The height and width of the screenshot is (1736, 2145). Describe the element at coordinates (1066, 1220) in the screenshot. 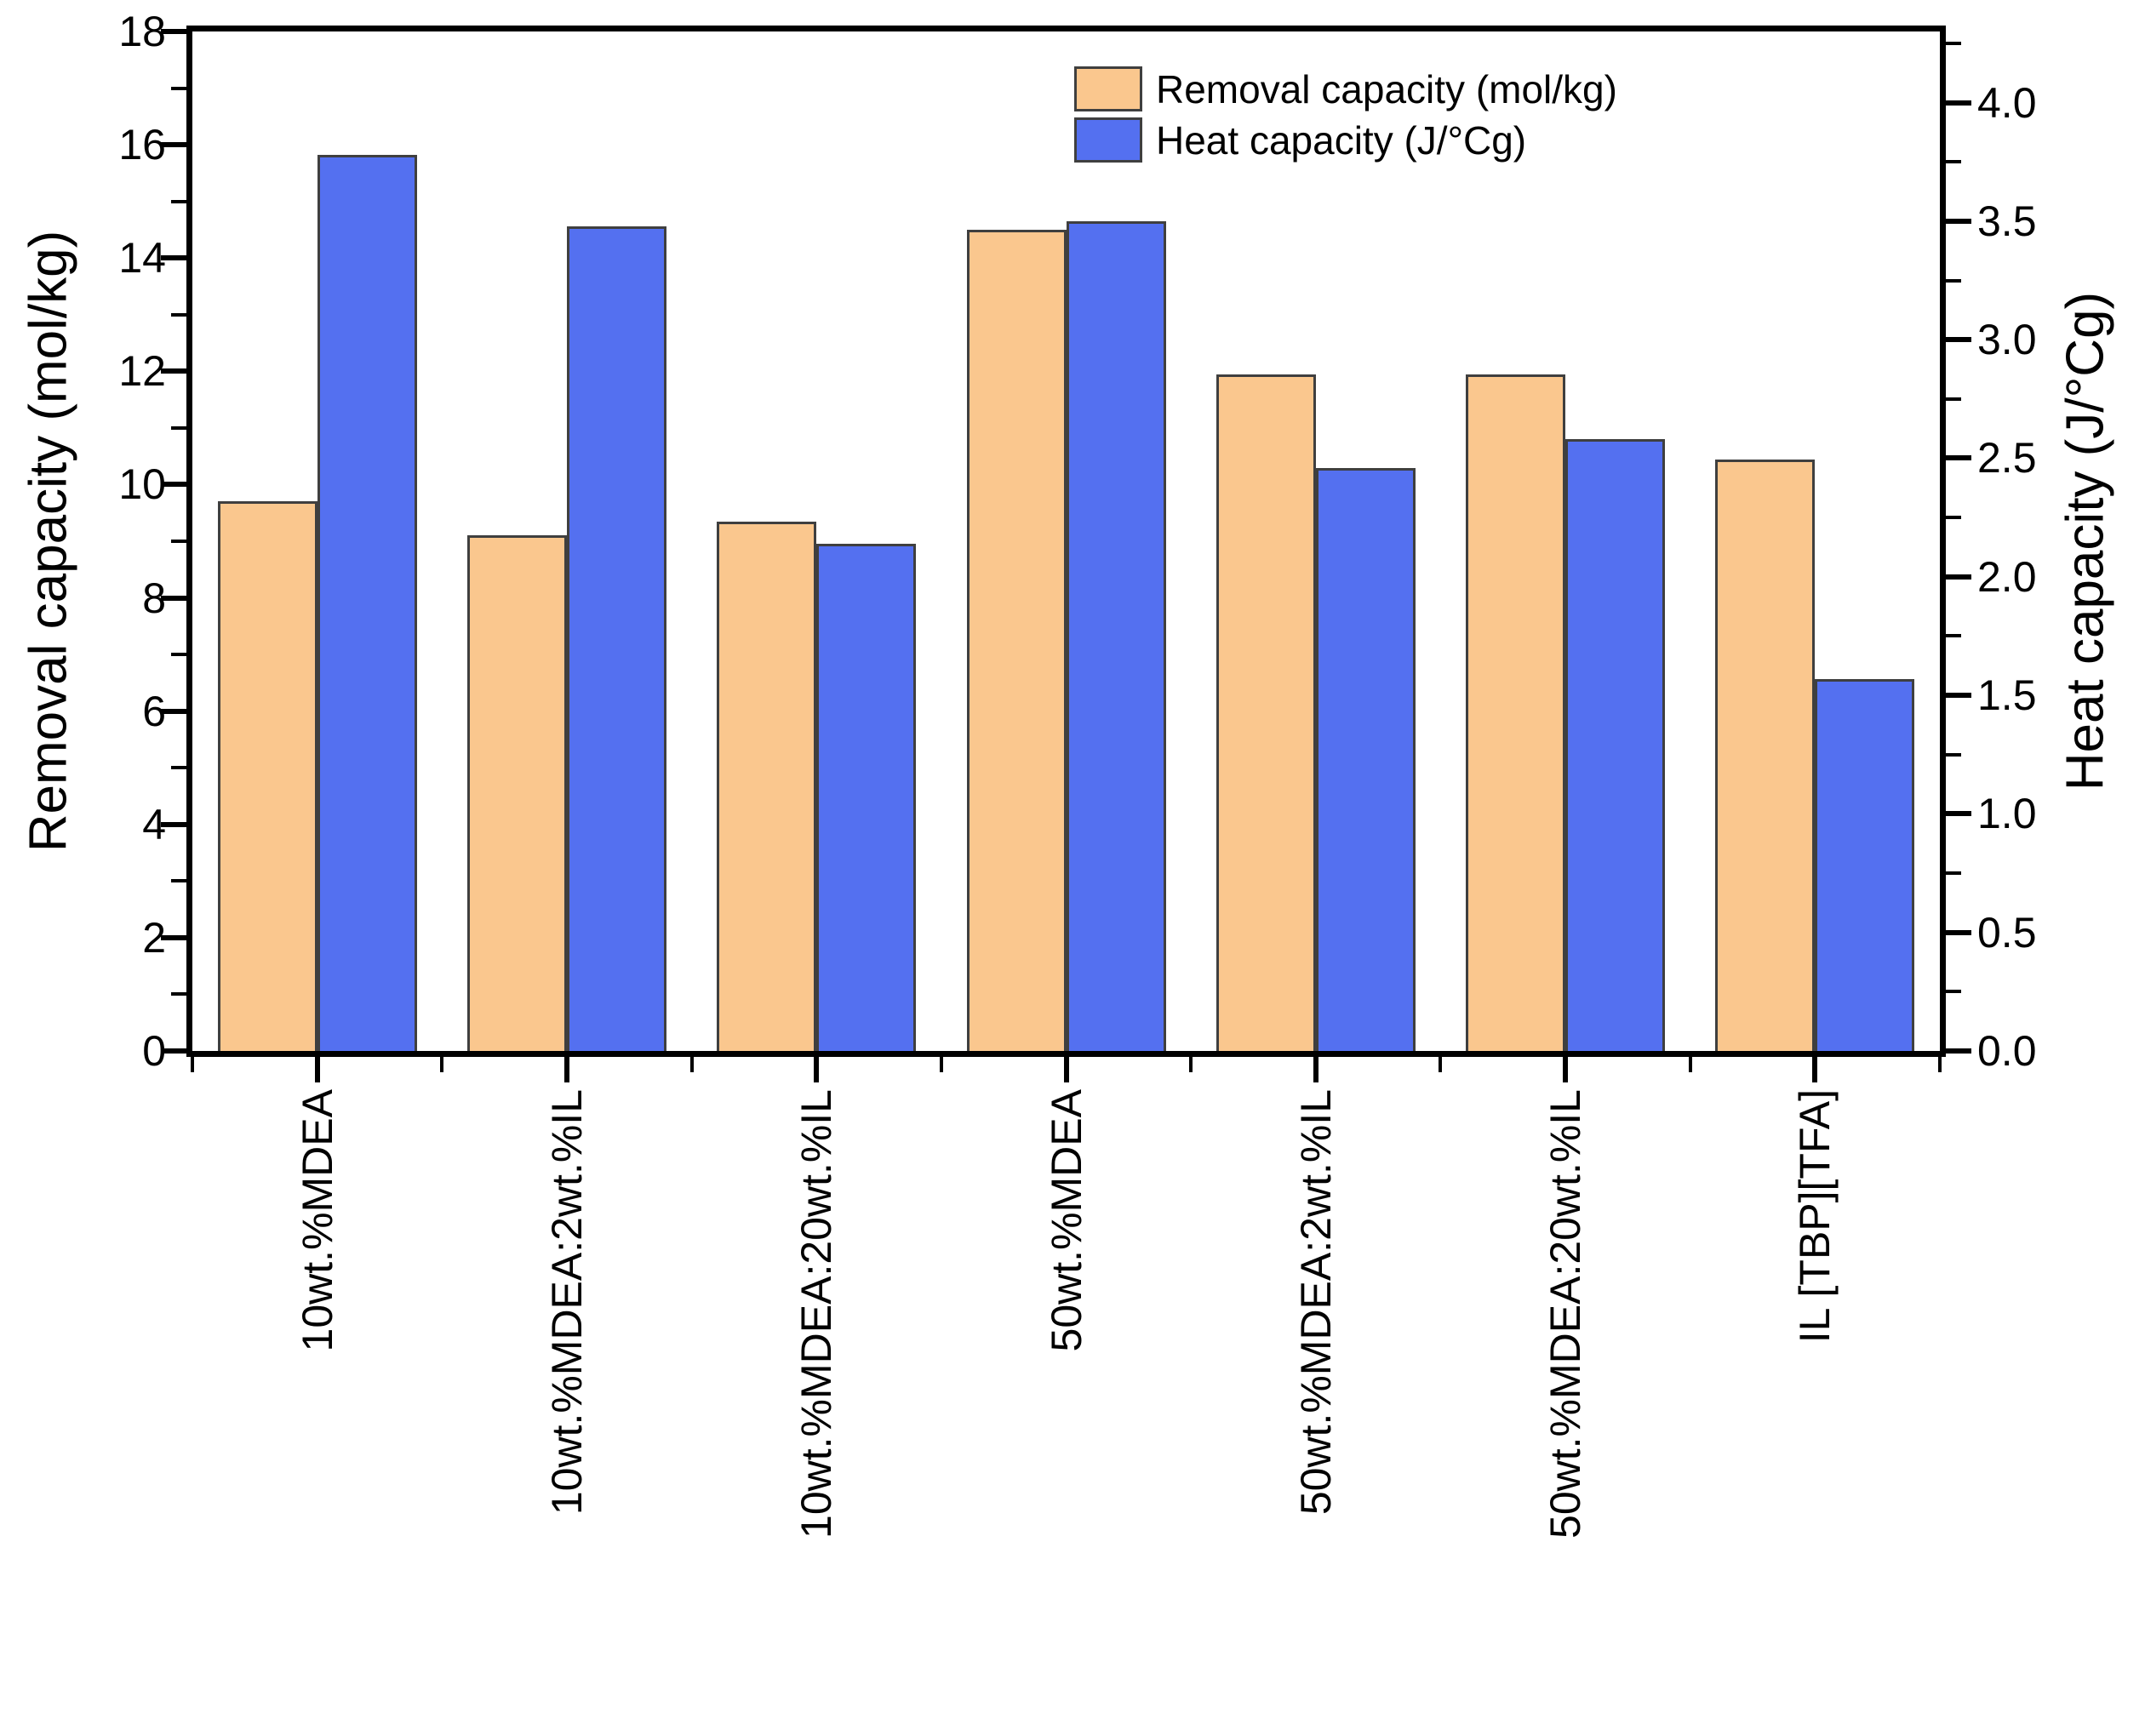

I see `x-axis-tick-label: 50wt.%MDEA` at that location.